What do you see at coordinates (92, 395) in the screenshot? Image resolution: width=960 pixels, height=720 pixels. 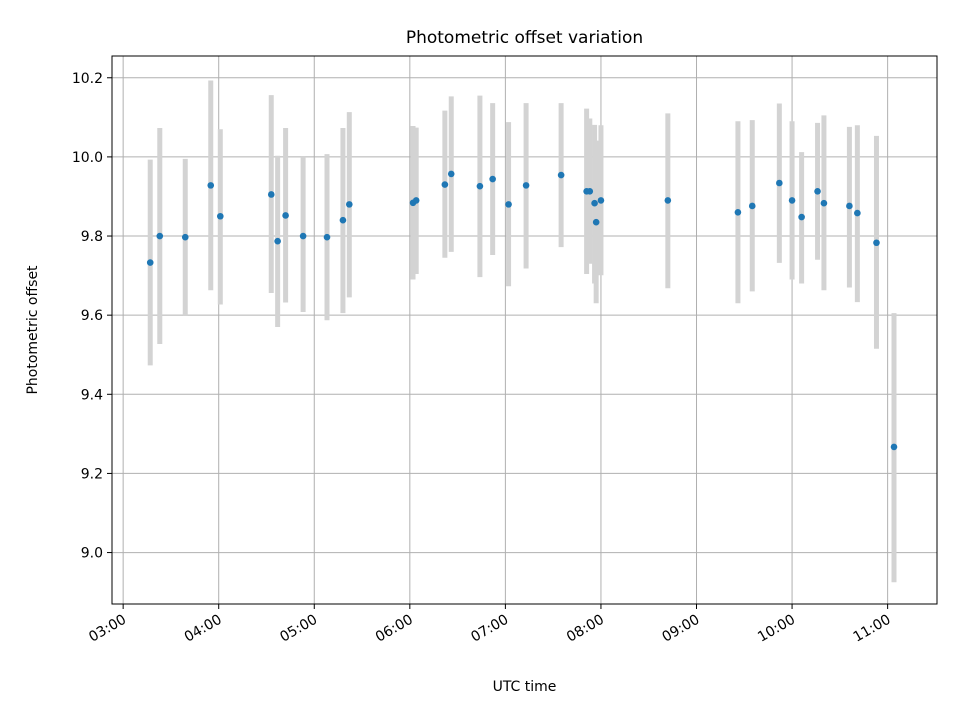 I see `y-tick-label: 9.4` at bounding box center [92, 395].